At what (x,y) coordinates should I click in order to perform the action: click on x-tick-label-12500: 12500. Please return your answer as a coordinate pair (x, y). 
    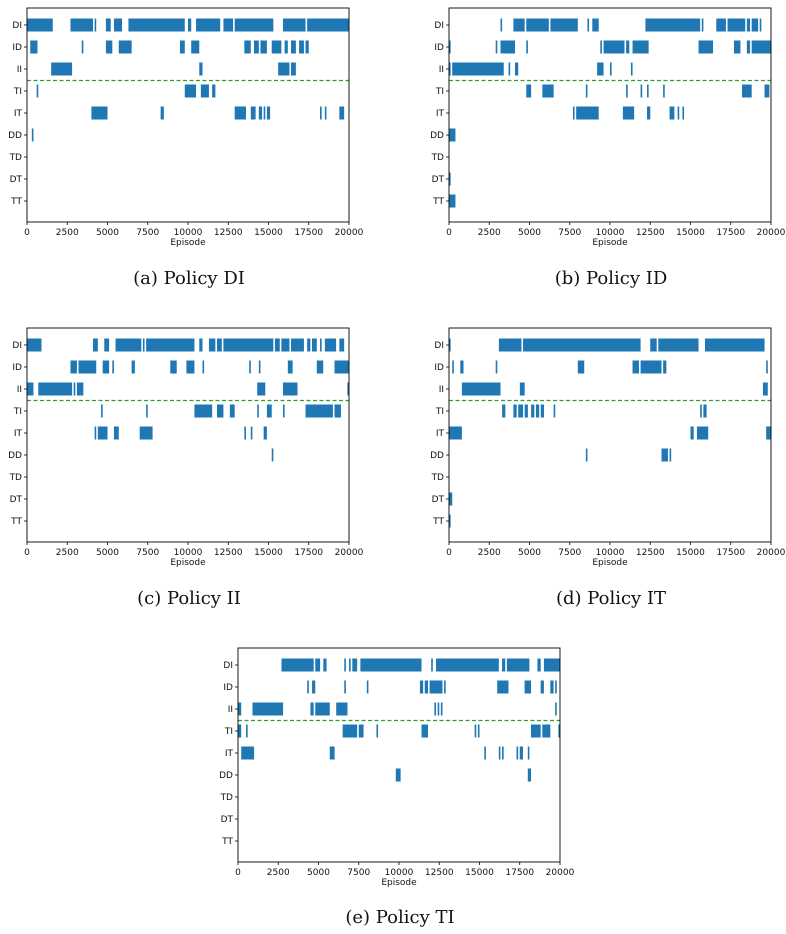
    Looking at the image, I should click on (228, 233).